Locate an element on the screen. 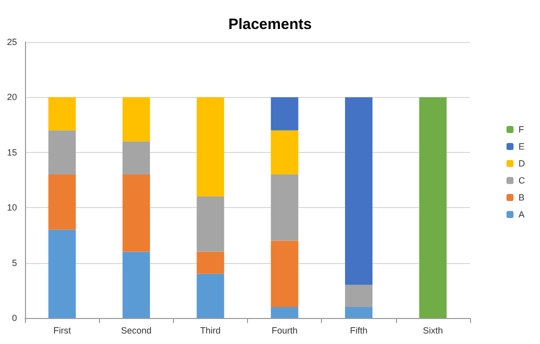 This screenshot has width=540, height=344. x-tick-label: Sixth is located at coordinates (432, 331).